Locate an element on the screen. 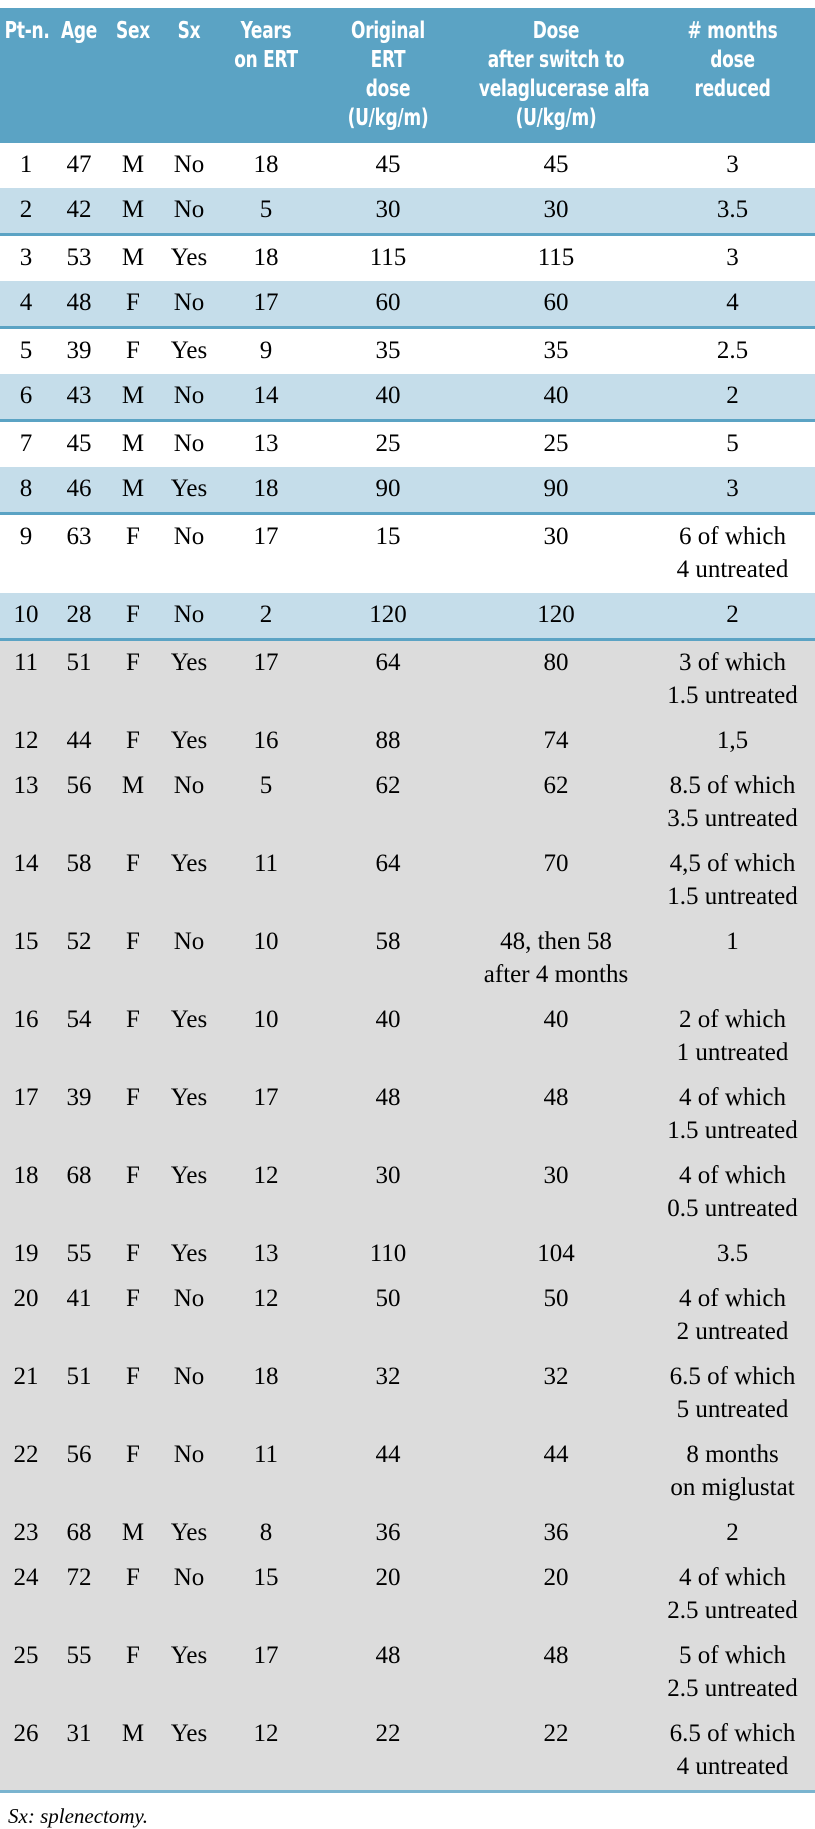 This screenshot has width=815, height=1829. cell-age: 28 is located at coordinates (79, 617).